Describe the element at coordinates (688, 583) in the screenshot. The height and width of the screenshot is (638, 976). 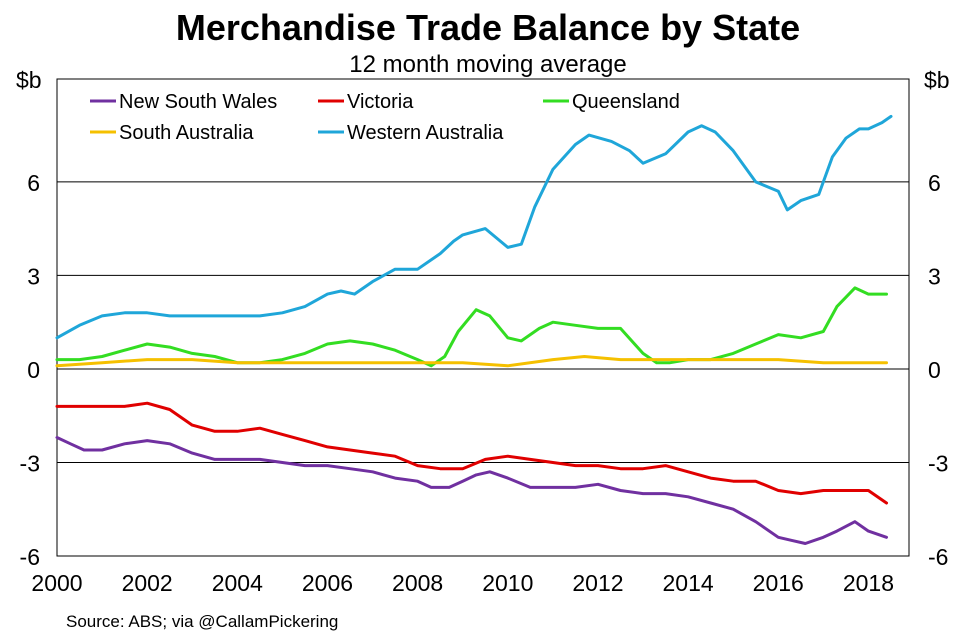
I see `x-tick-7: 2014` at that location.